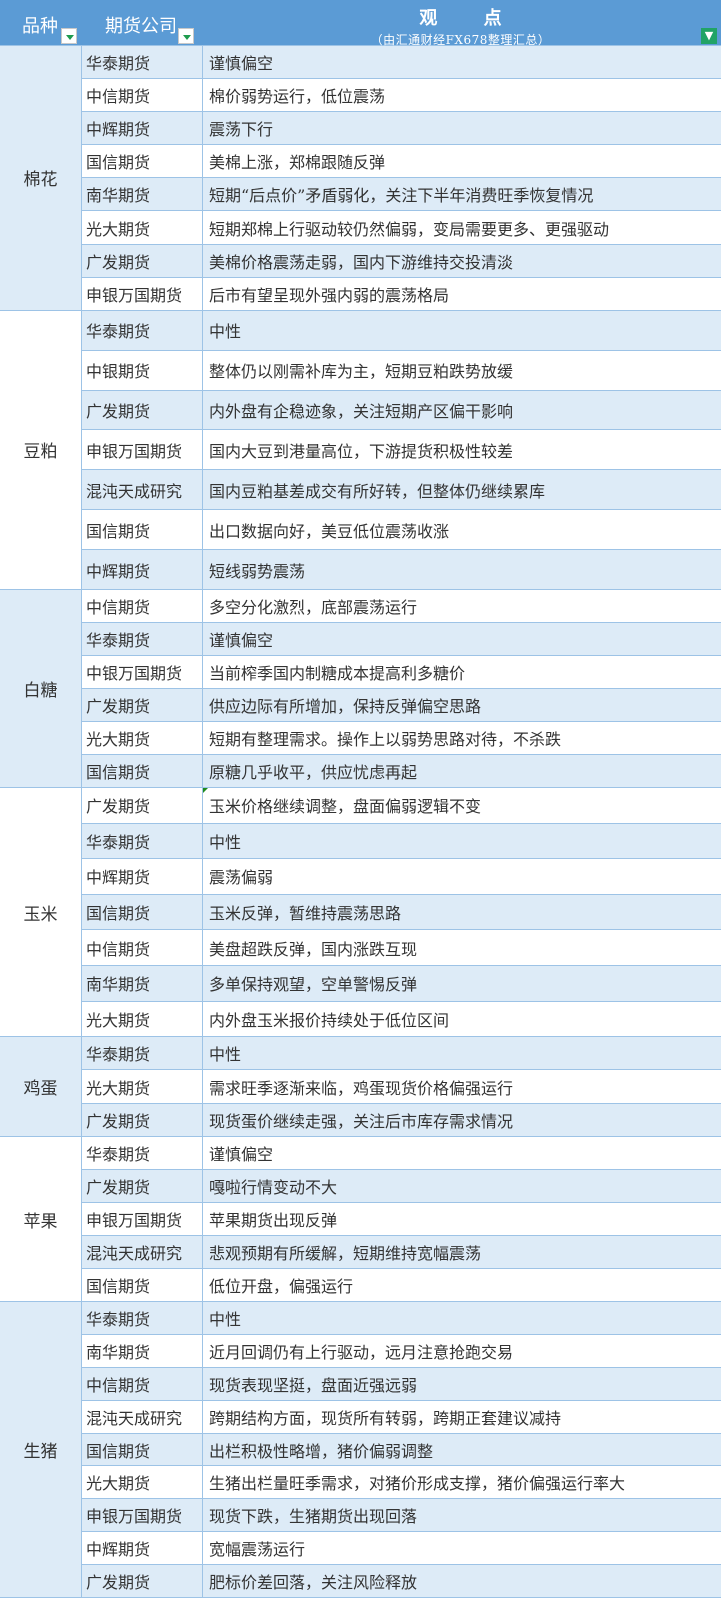 The width and height of the screenshot is (721, 1599). Describe the element at coordinates (461, 128) in the screenshot. I see `view-cell: 震荡下行` at that location.